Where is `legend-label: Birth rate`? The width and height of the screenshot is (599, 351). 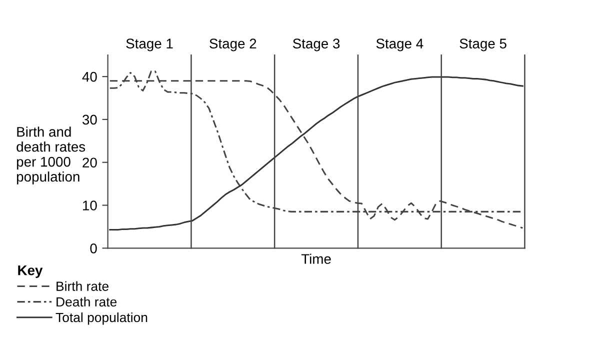 legend-label: Birth rate is located at coordinates (82, 286).